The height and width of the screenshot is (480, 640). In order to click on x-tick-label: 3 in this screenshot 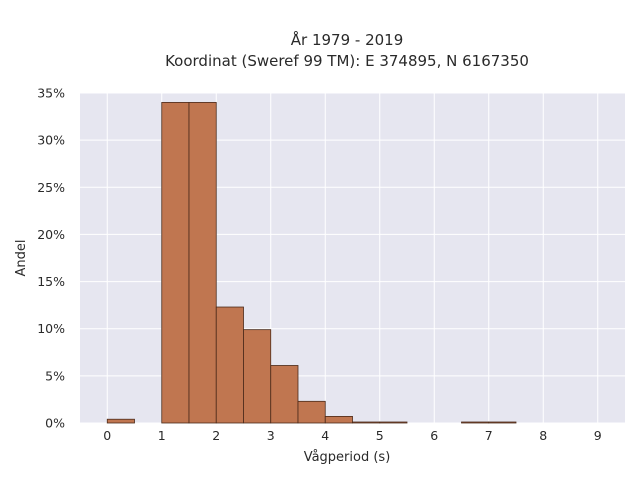, I will do `click(271, 435)`.